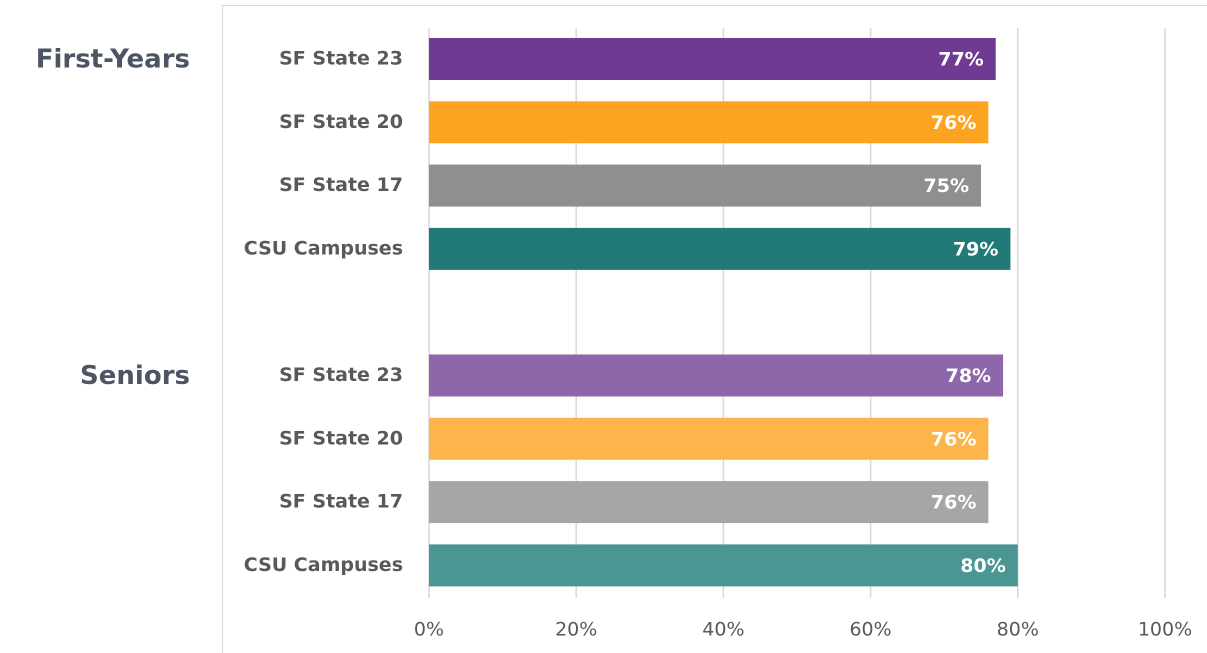 This screenshot has height=653, width=1207. Describe the element at coordinates (429, 630) in the screenshot. I see `x-tick-label: 0%` at that location.